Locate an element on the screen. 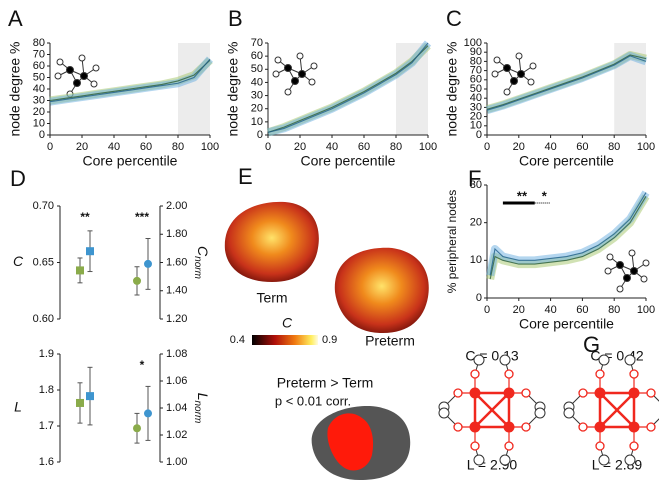  y-tick-label: 90 is located at coordinates (476, 52).